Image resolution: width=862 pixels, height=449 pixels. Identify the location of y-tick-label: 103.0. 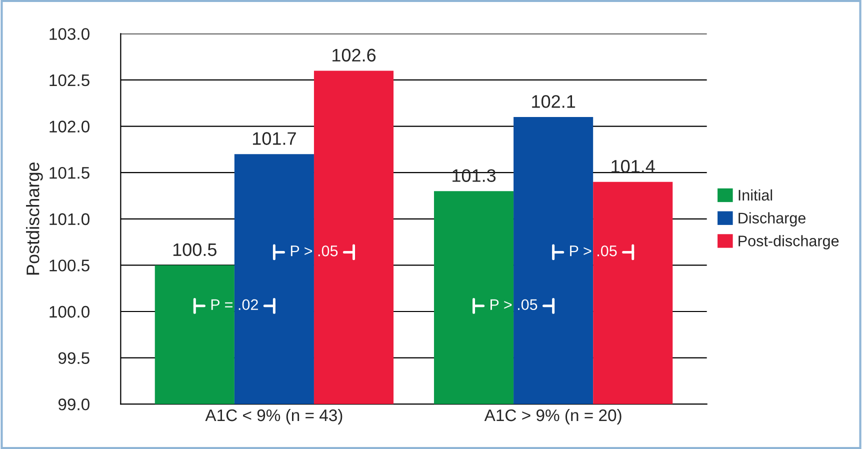
(70, 34).